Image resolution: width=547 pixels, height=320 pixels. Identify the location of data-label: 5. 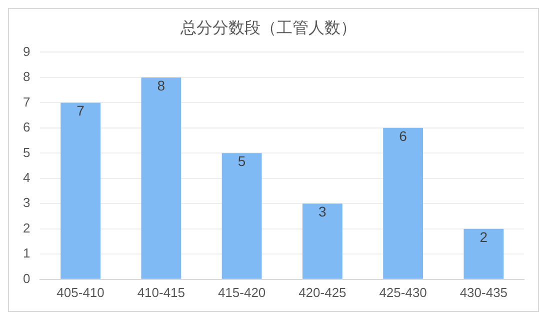
(242, 161).